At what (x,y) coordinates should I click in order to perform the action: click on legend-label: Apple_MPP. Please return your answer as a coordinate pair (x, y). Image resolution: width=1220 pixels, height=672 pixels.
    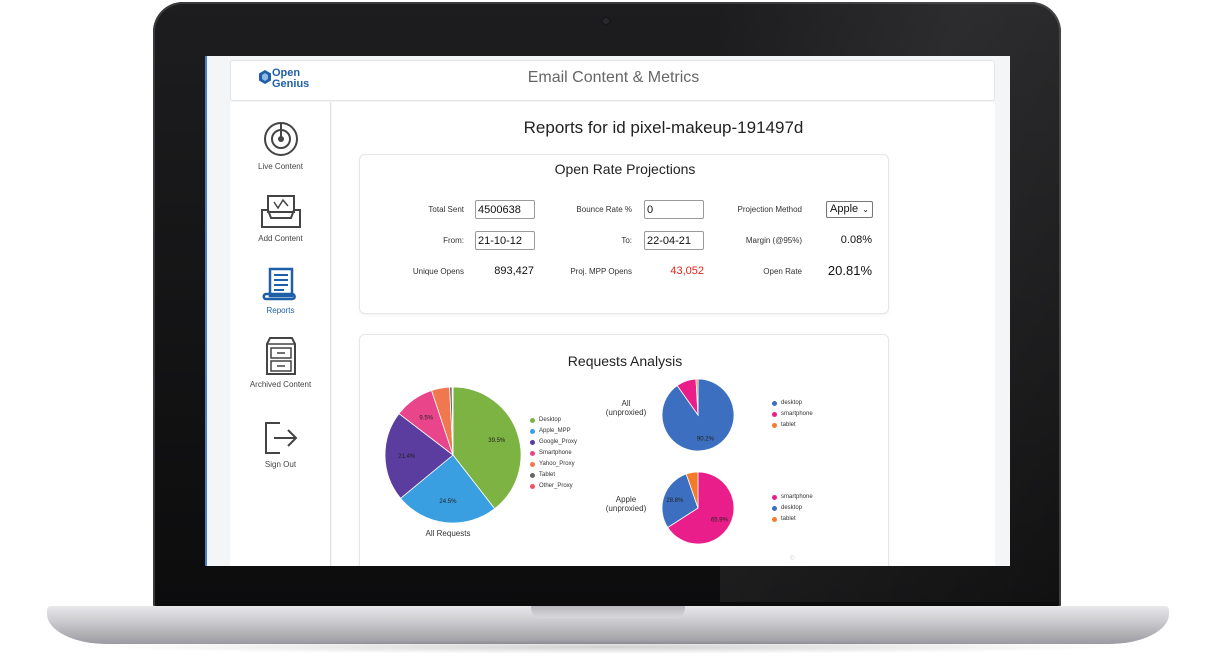
    Looking at the image, I should click on (555, 431).